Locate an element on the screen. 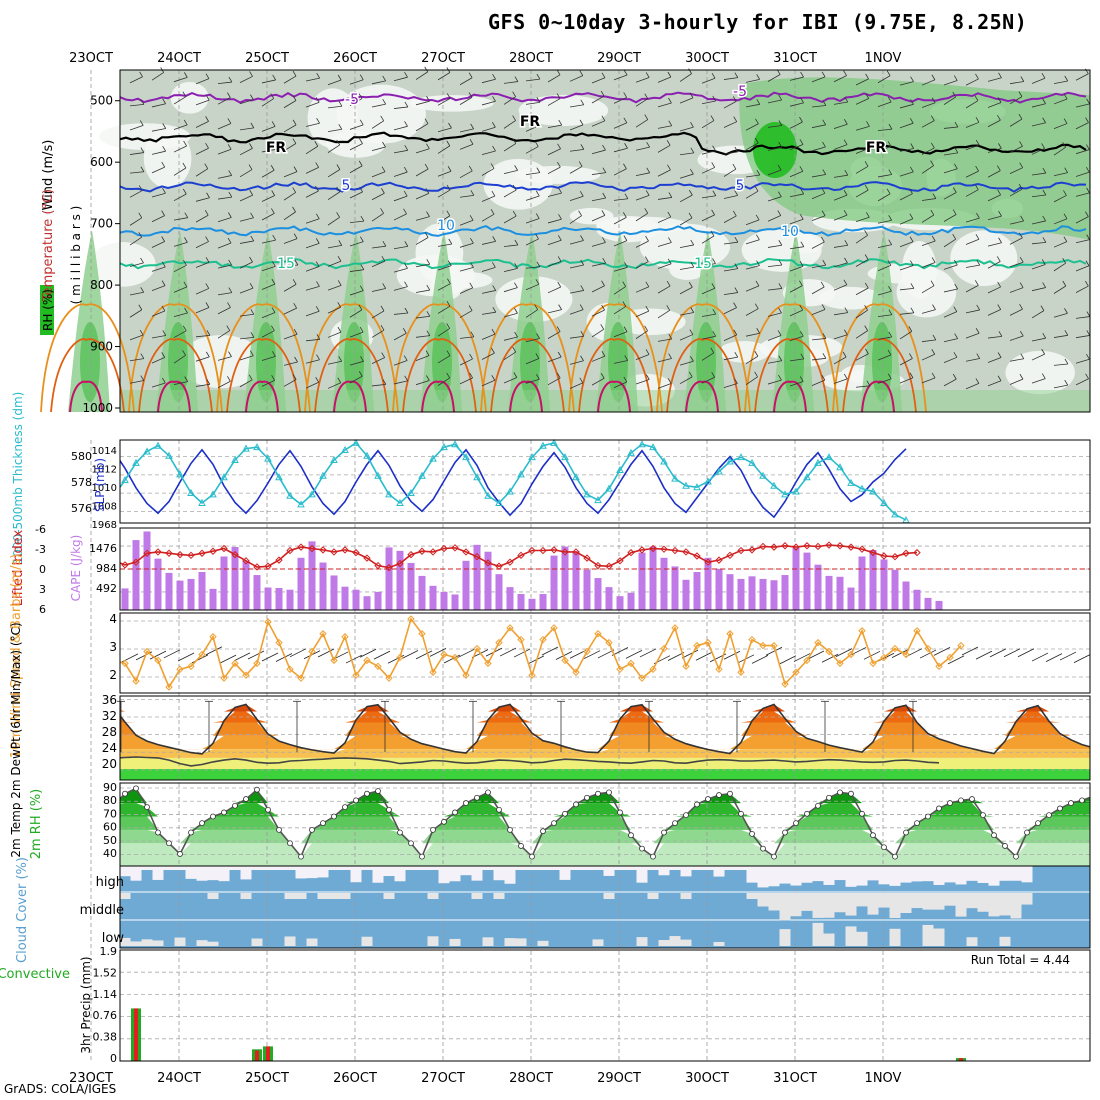 Image resolution: width=1100 pixels, height=1100 pixels. precip-tick: 1.9 is located at coordinates (109, 951).